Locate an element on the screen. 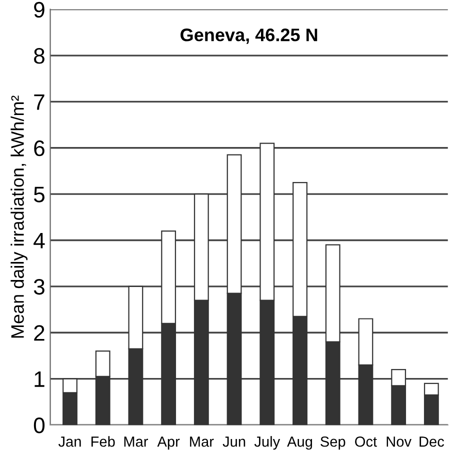  text: Geneva, 46.25 N is located at coordinates (249, 36).